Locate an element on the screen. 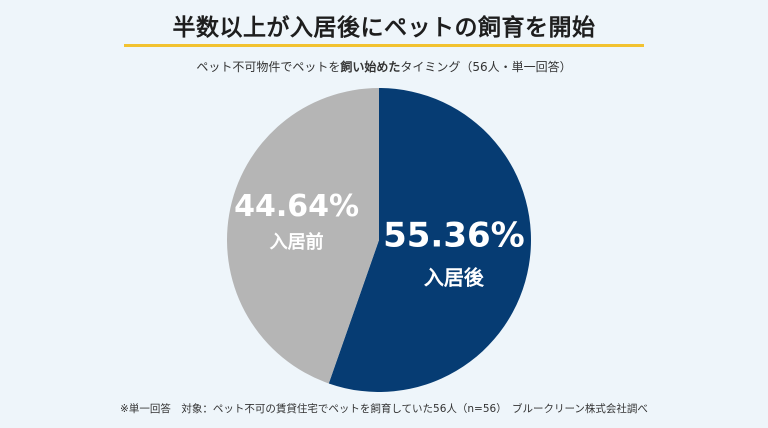 The height and width of the screenshot is (428, 768). pie-labels: 55.36% 入居後 44.64% 入居前 is located at coordinates (379, 239).